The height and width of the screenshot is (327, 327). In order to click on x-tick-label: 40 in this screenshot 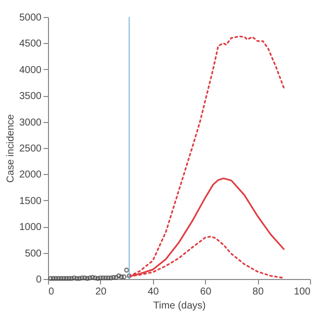, I will do `click(154, 292)`.